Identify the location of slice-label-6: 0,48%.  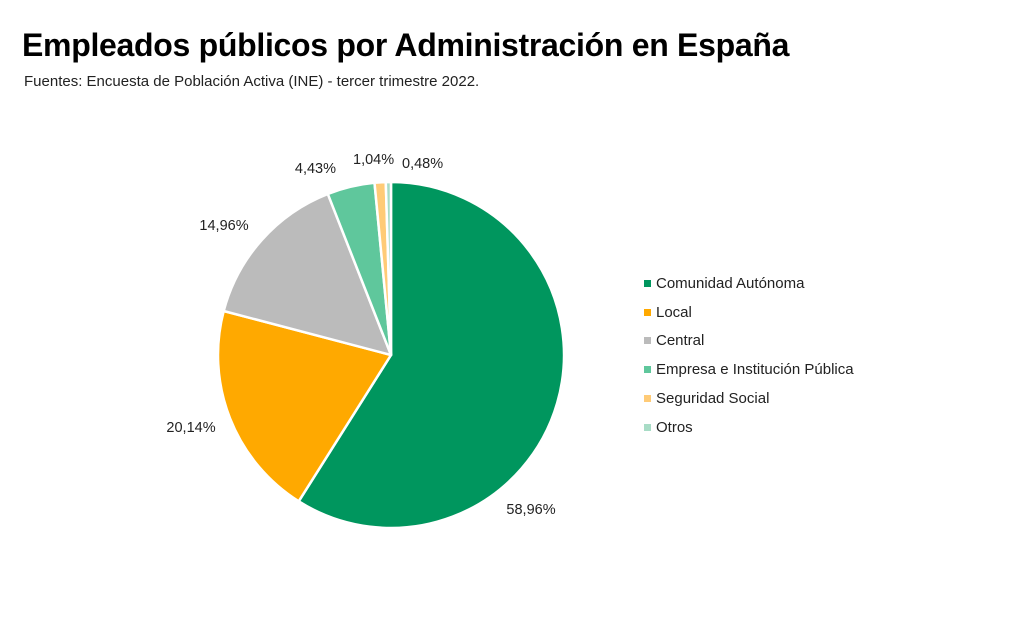
(422, 164).